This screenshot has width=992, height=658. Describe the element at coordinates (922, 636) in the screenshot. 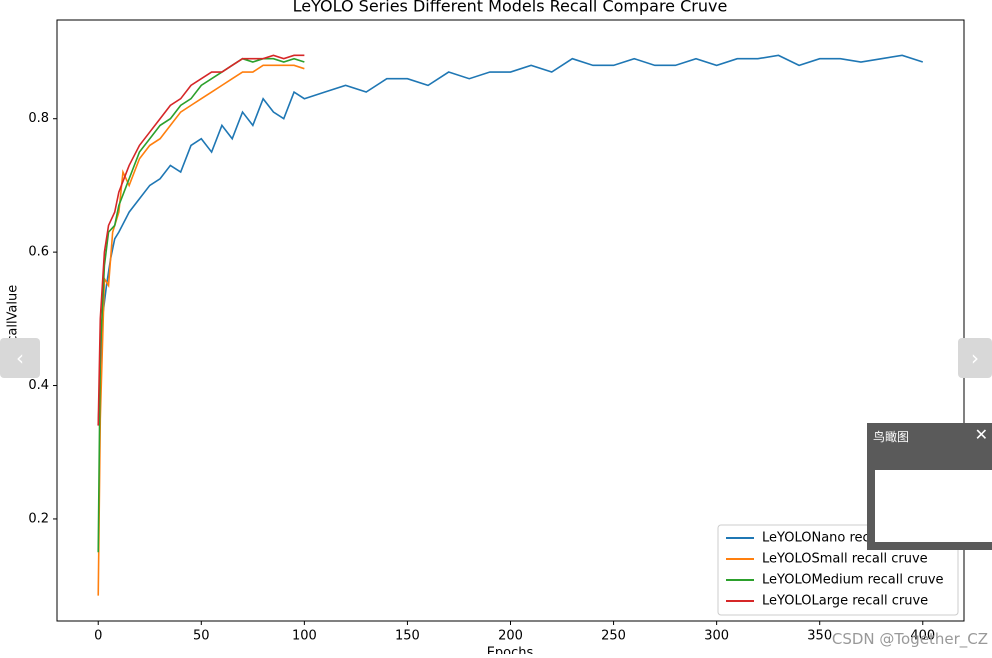

I see `x-tick-label: 400` at that location.